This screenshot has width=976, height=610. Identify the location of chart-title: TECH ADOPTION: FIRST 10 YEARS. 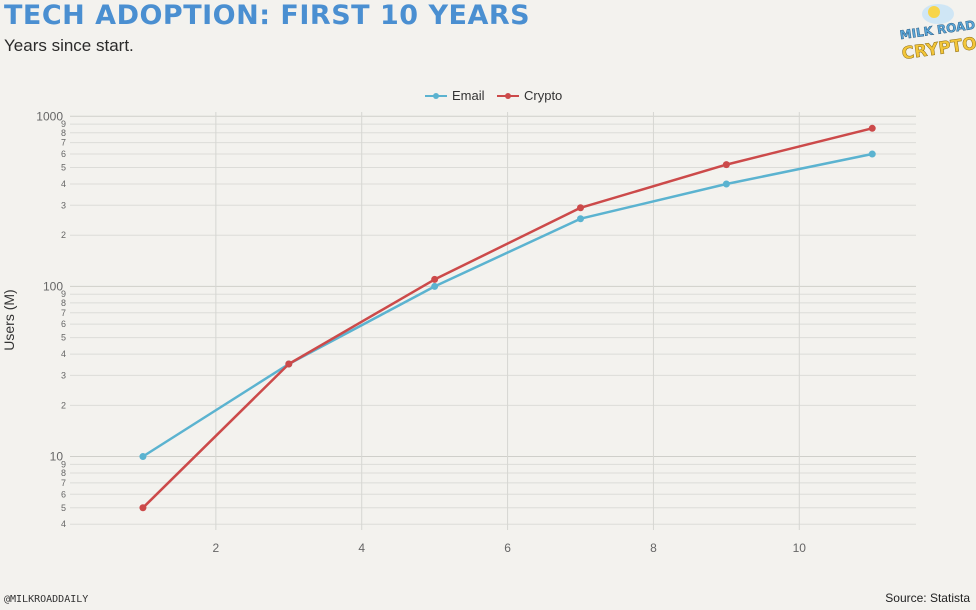
(267, 15).